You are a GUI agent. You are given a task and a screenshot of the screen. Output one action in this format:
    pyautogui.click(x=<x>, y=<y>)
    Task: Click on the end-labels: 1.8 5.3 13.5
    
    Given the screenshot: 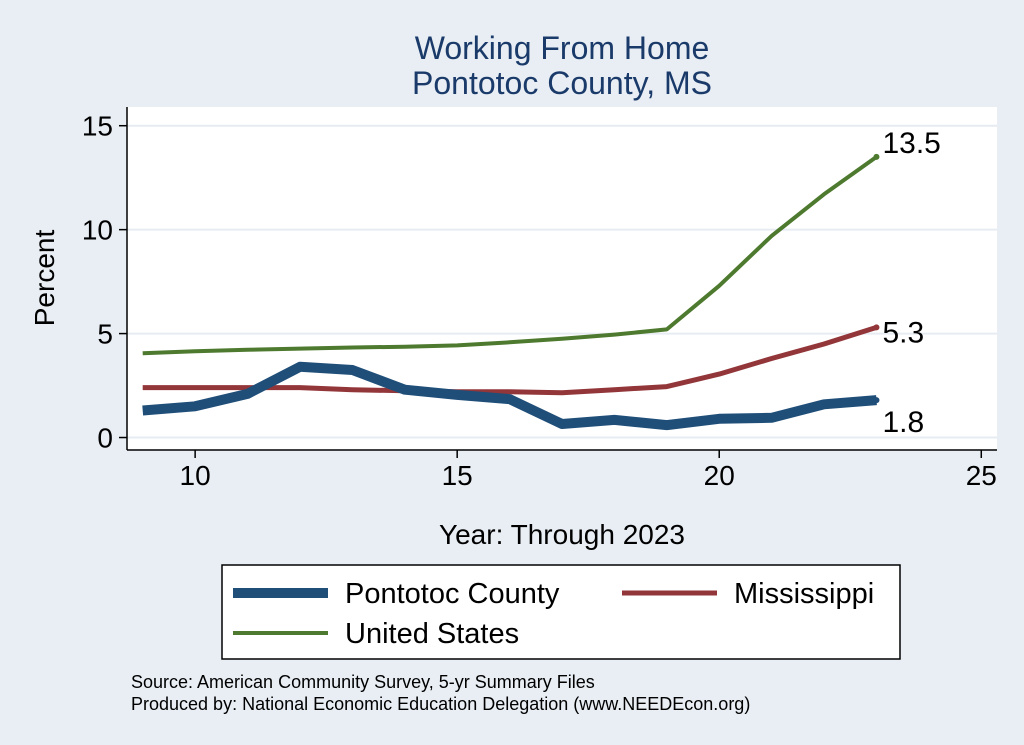 What is the action you would take?
    pyautogui.click(x=911, y=283)
    